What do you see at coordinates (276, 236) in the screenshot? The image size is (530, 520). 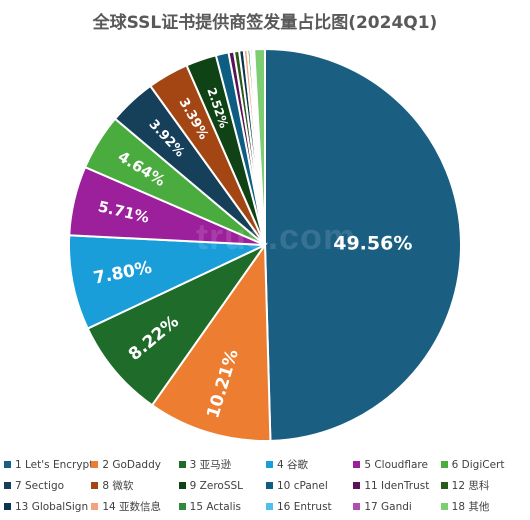 I see `watermark: trus.com` at bounding box center [276, 236].